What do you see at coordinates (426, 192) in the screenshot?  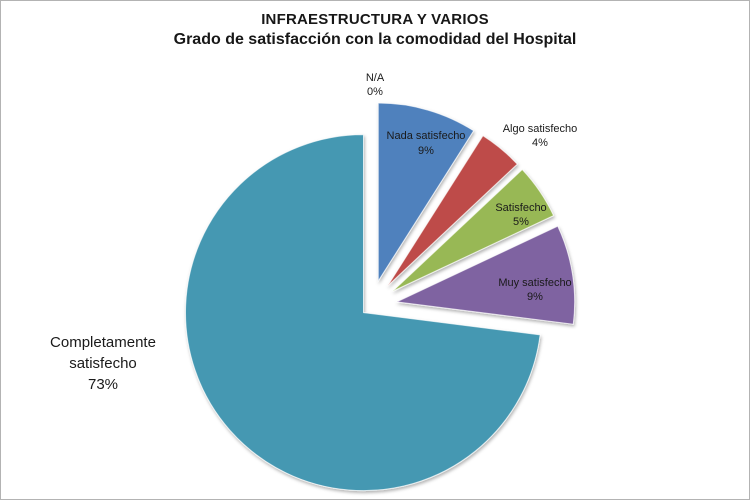 I see `pie-slice-nada-satisfecho` at bounding box center [426, 192].